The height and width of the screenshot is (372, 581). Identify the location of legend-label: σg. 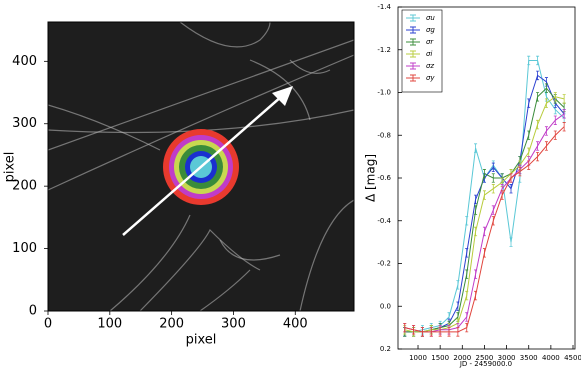
(430, 30).